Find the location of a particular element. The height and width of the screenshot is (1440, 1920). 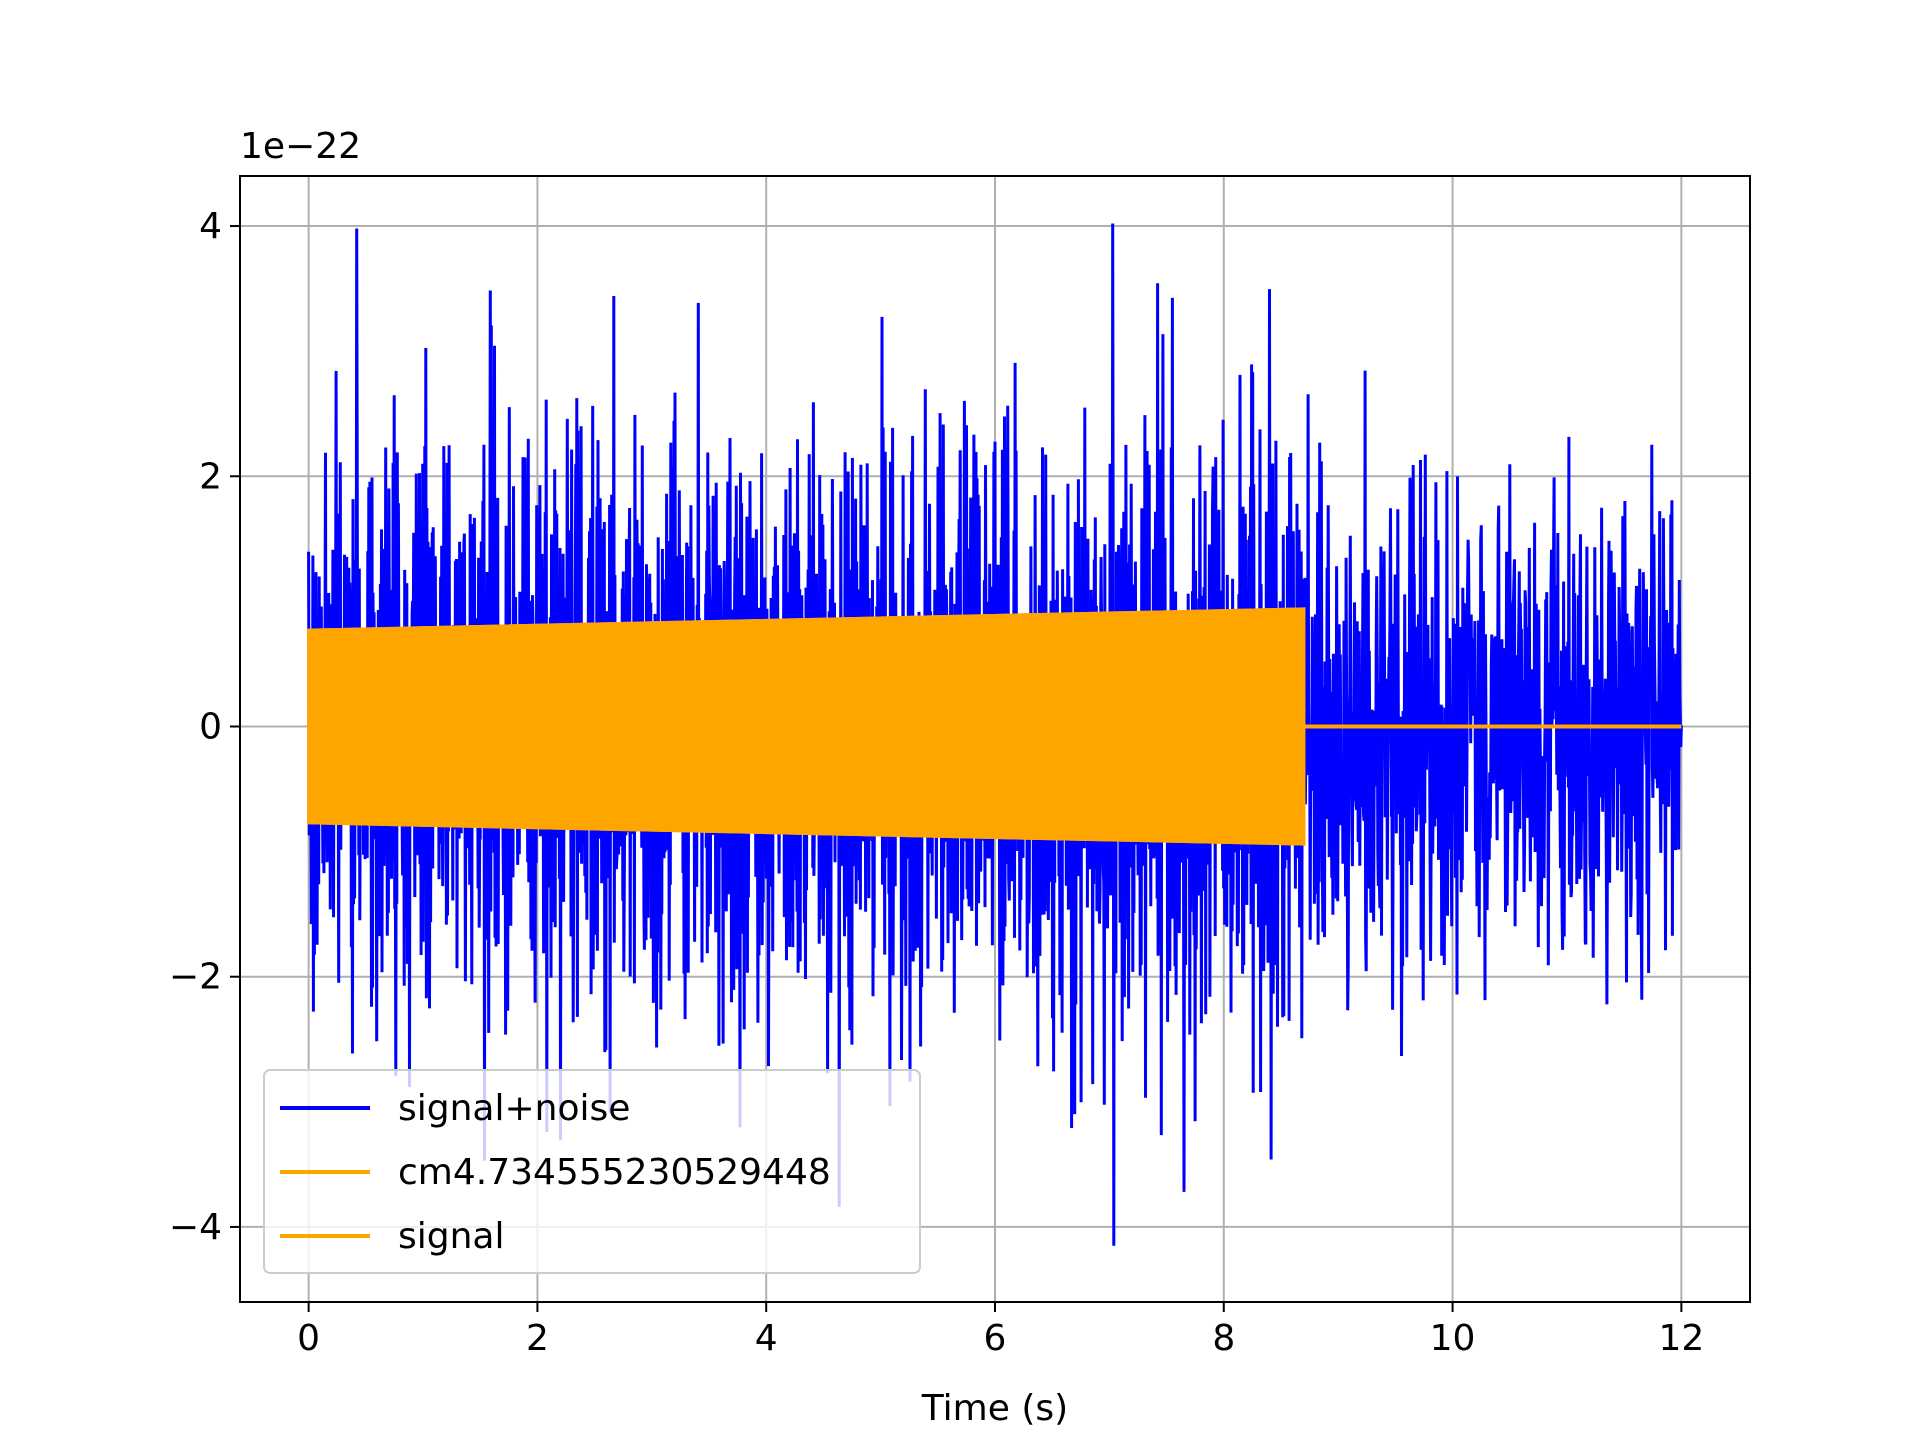

y-tick-label: −4 is located at coordinates (195, 1227).